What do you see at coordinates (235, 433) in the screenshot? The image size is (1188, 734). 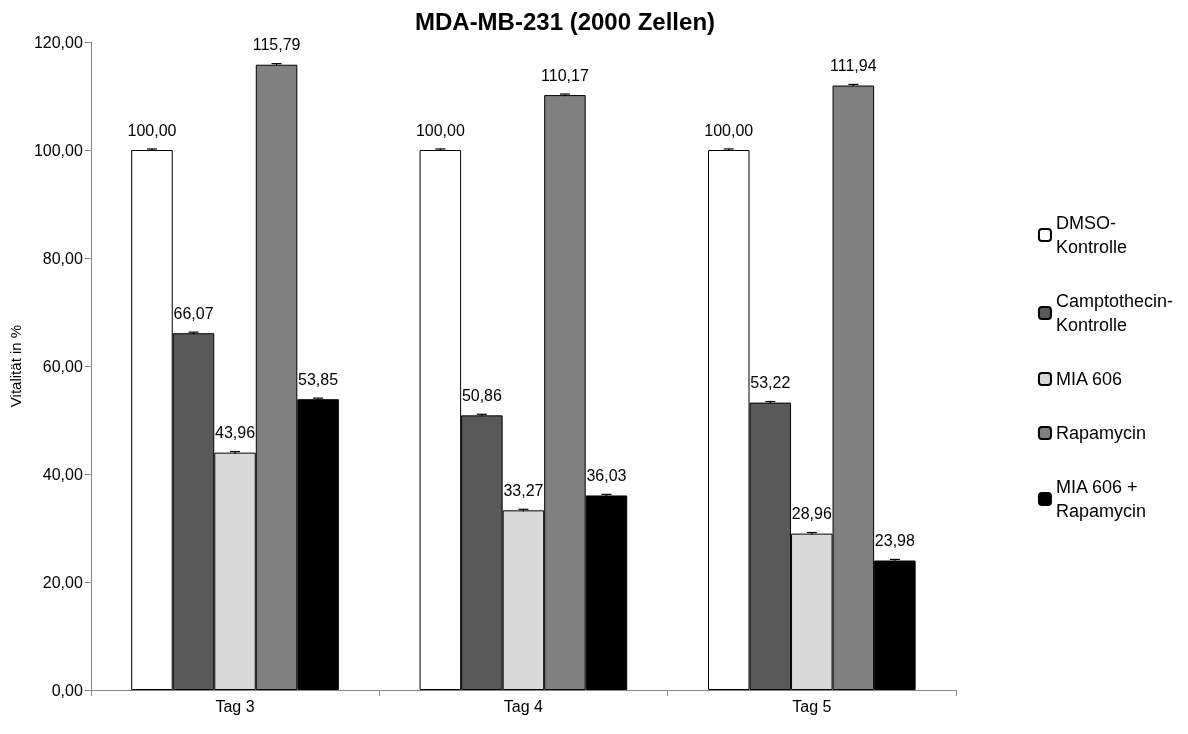 I see `data-label: 43,96` at bounding box center [235, 433].